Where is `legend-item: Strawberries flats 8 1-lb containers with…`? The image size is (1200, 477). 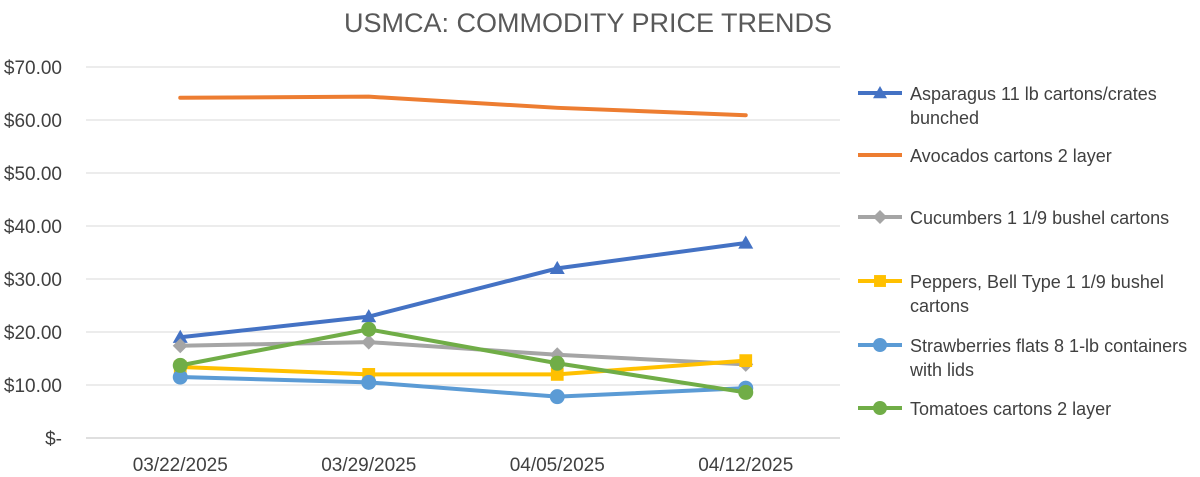
legend-item: Strawberries flats 8 1-lb containers with… is located at coordinates (1022, 358).